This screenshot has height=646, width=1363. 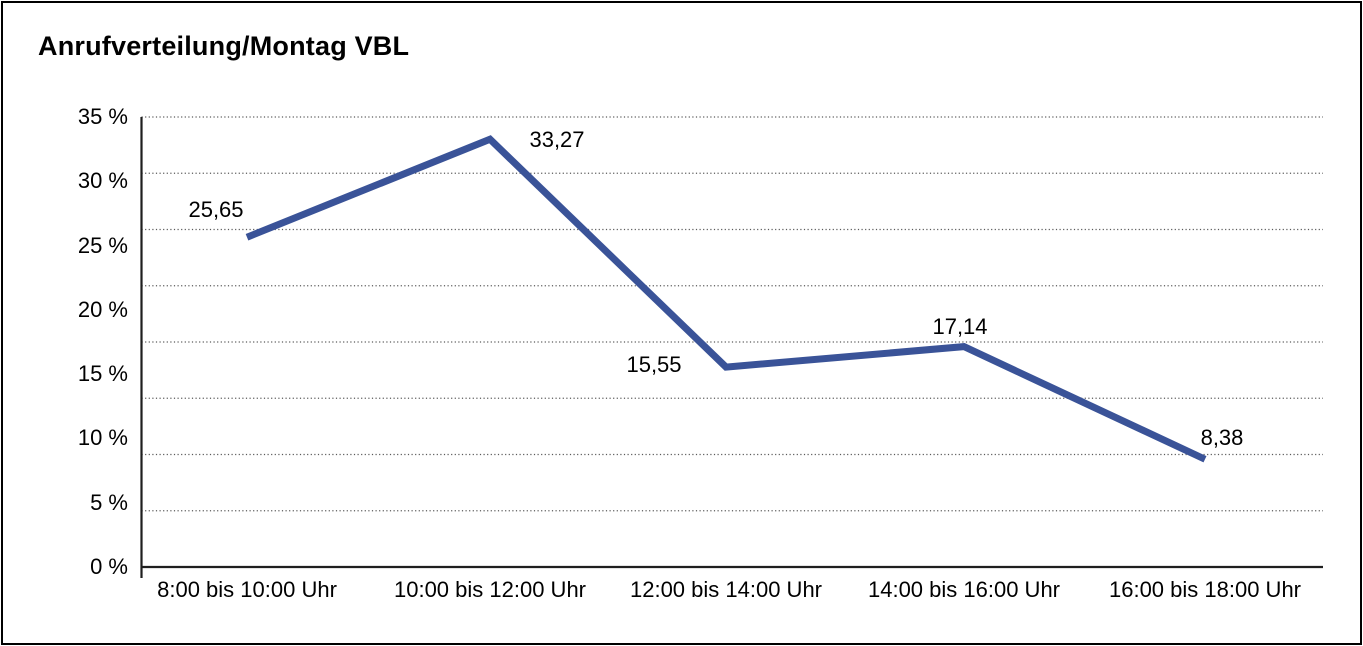 I want to click on chart-title: Anrufverteilung/Montag VBL, so click(x=224, y=46).